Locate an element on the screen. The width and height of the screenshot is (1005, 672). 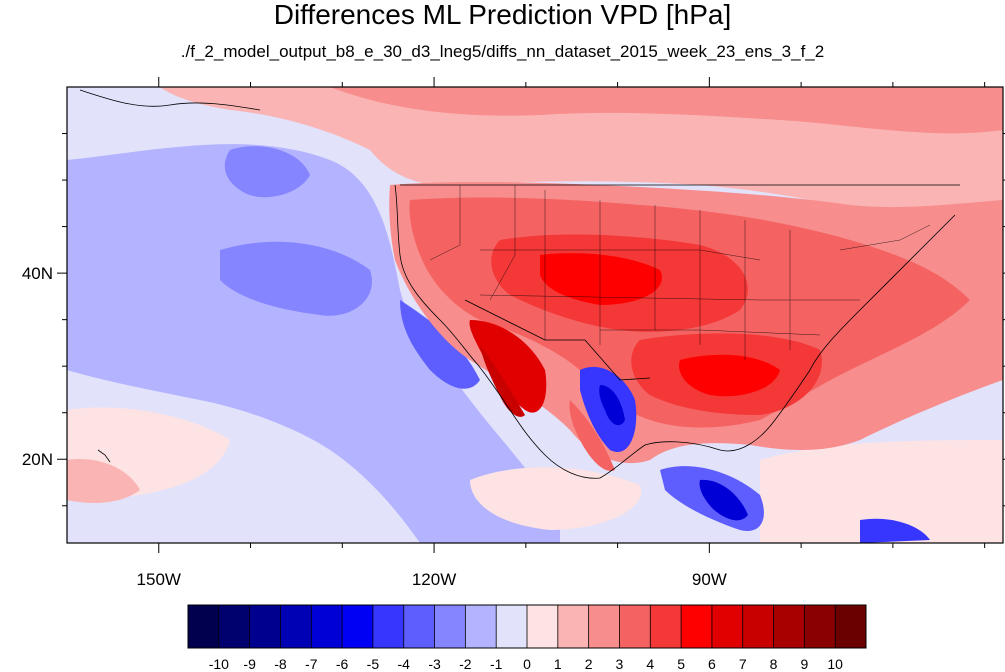
colorbar-label: 0 is located at coordinates (527, 664).